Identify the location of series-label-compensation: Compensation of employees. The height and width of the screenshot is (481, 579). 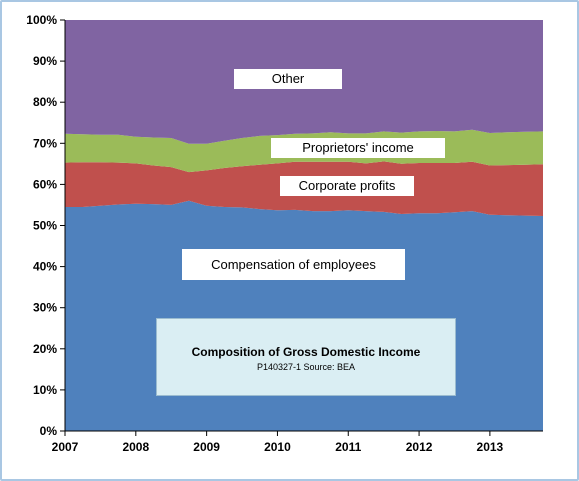
(293, 264).